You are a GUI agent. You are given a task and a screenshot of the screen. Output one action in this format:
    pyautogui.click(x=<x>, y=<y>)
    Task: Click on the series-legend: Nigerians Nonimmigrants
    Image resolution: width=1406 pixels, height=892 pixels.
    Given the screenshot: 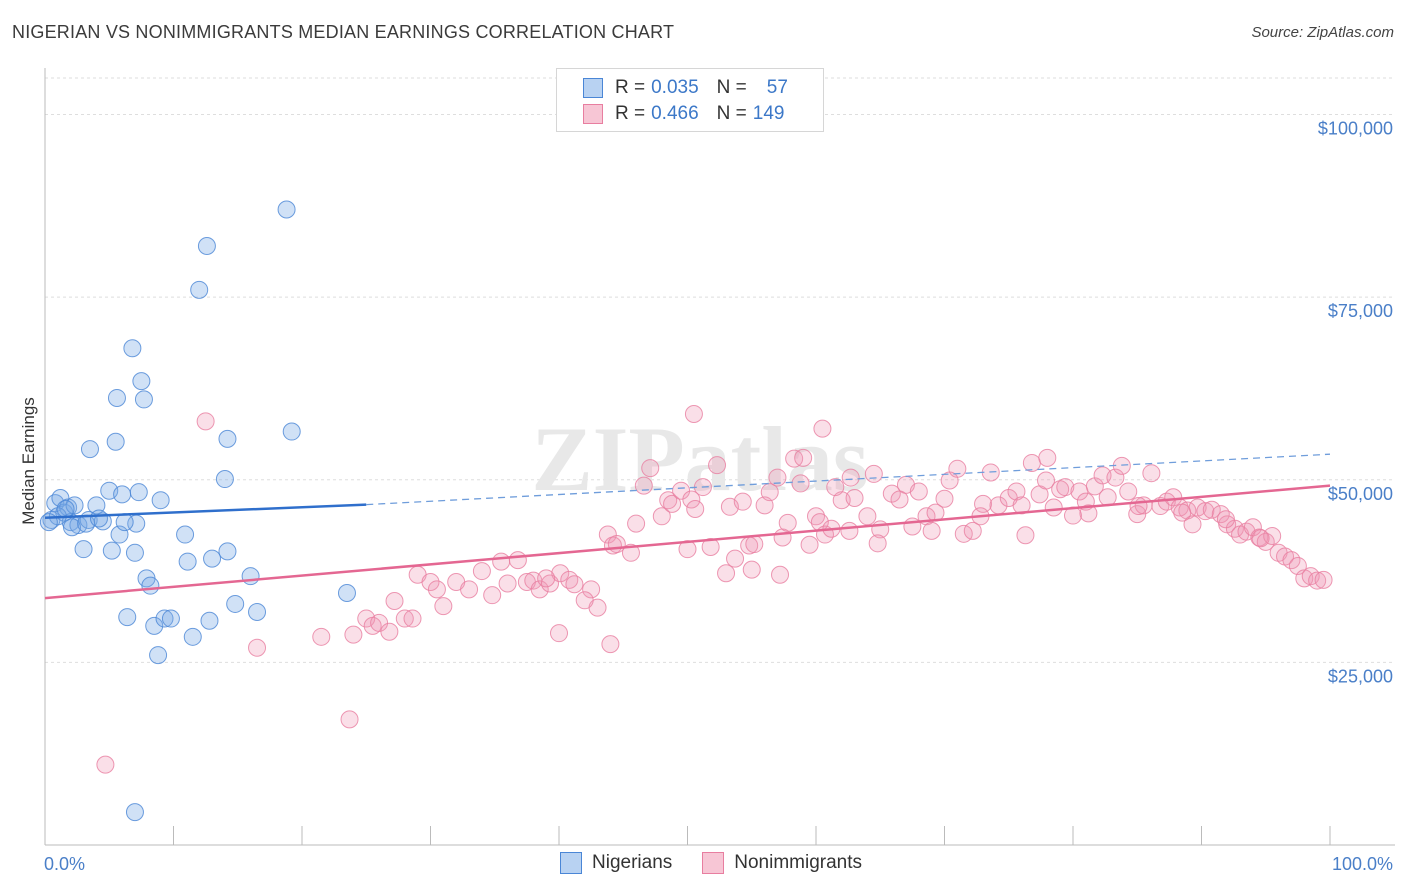 What is the action you would take?
    pyautogui.click(x=726, y=863)
    